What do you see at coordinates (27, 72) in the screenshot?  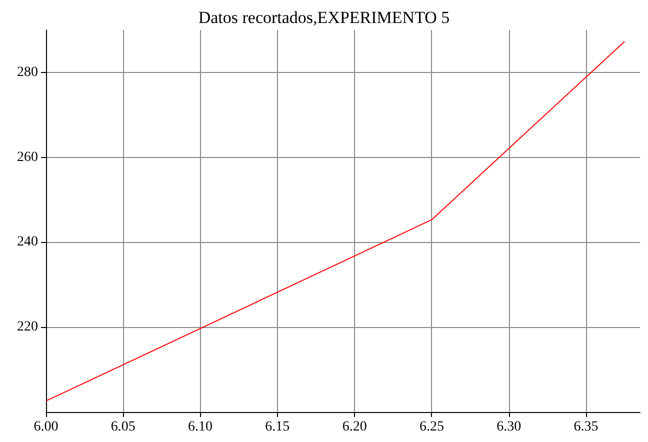 I see `y-tick-label: 280` at bounding box center [27, 72].